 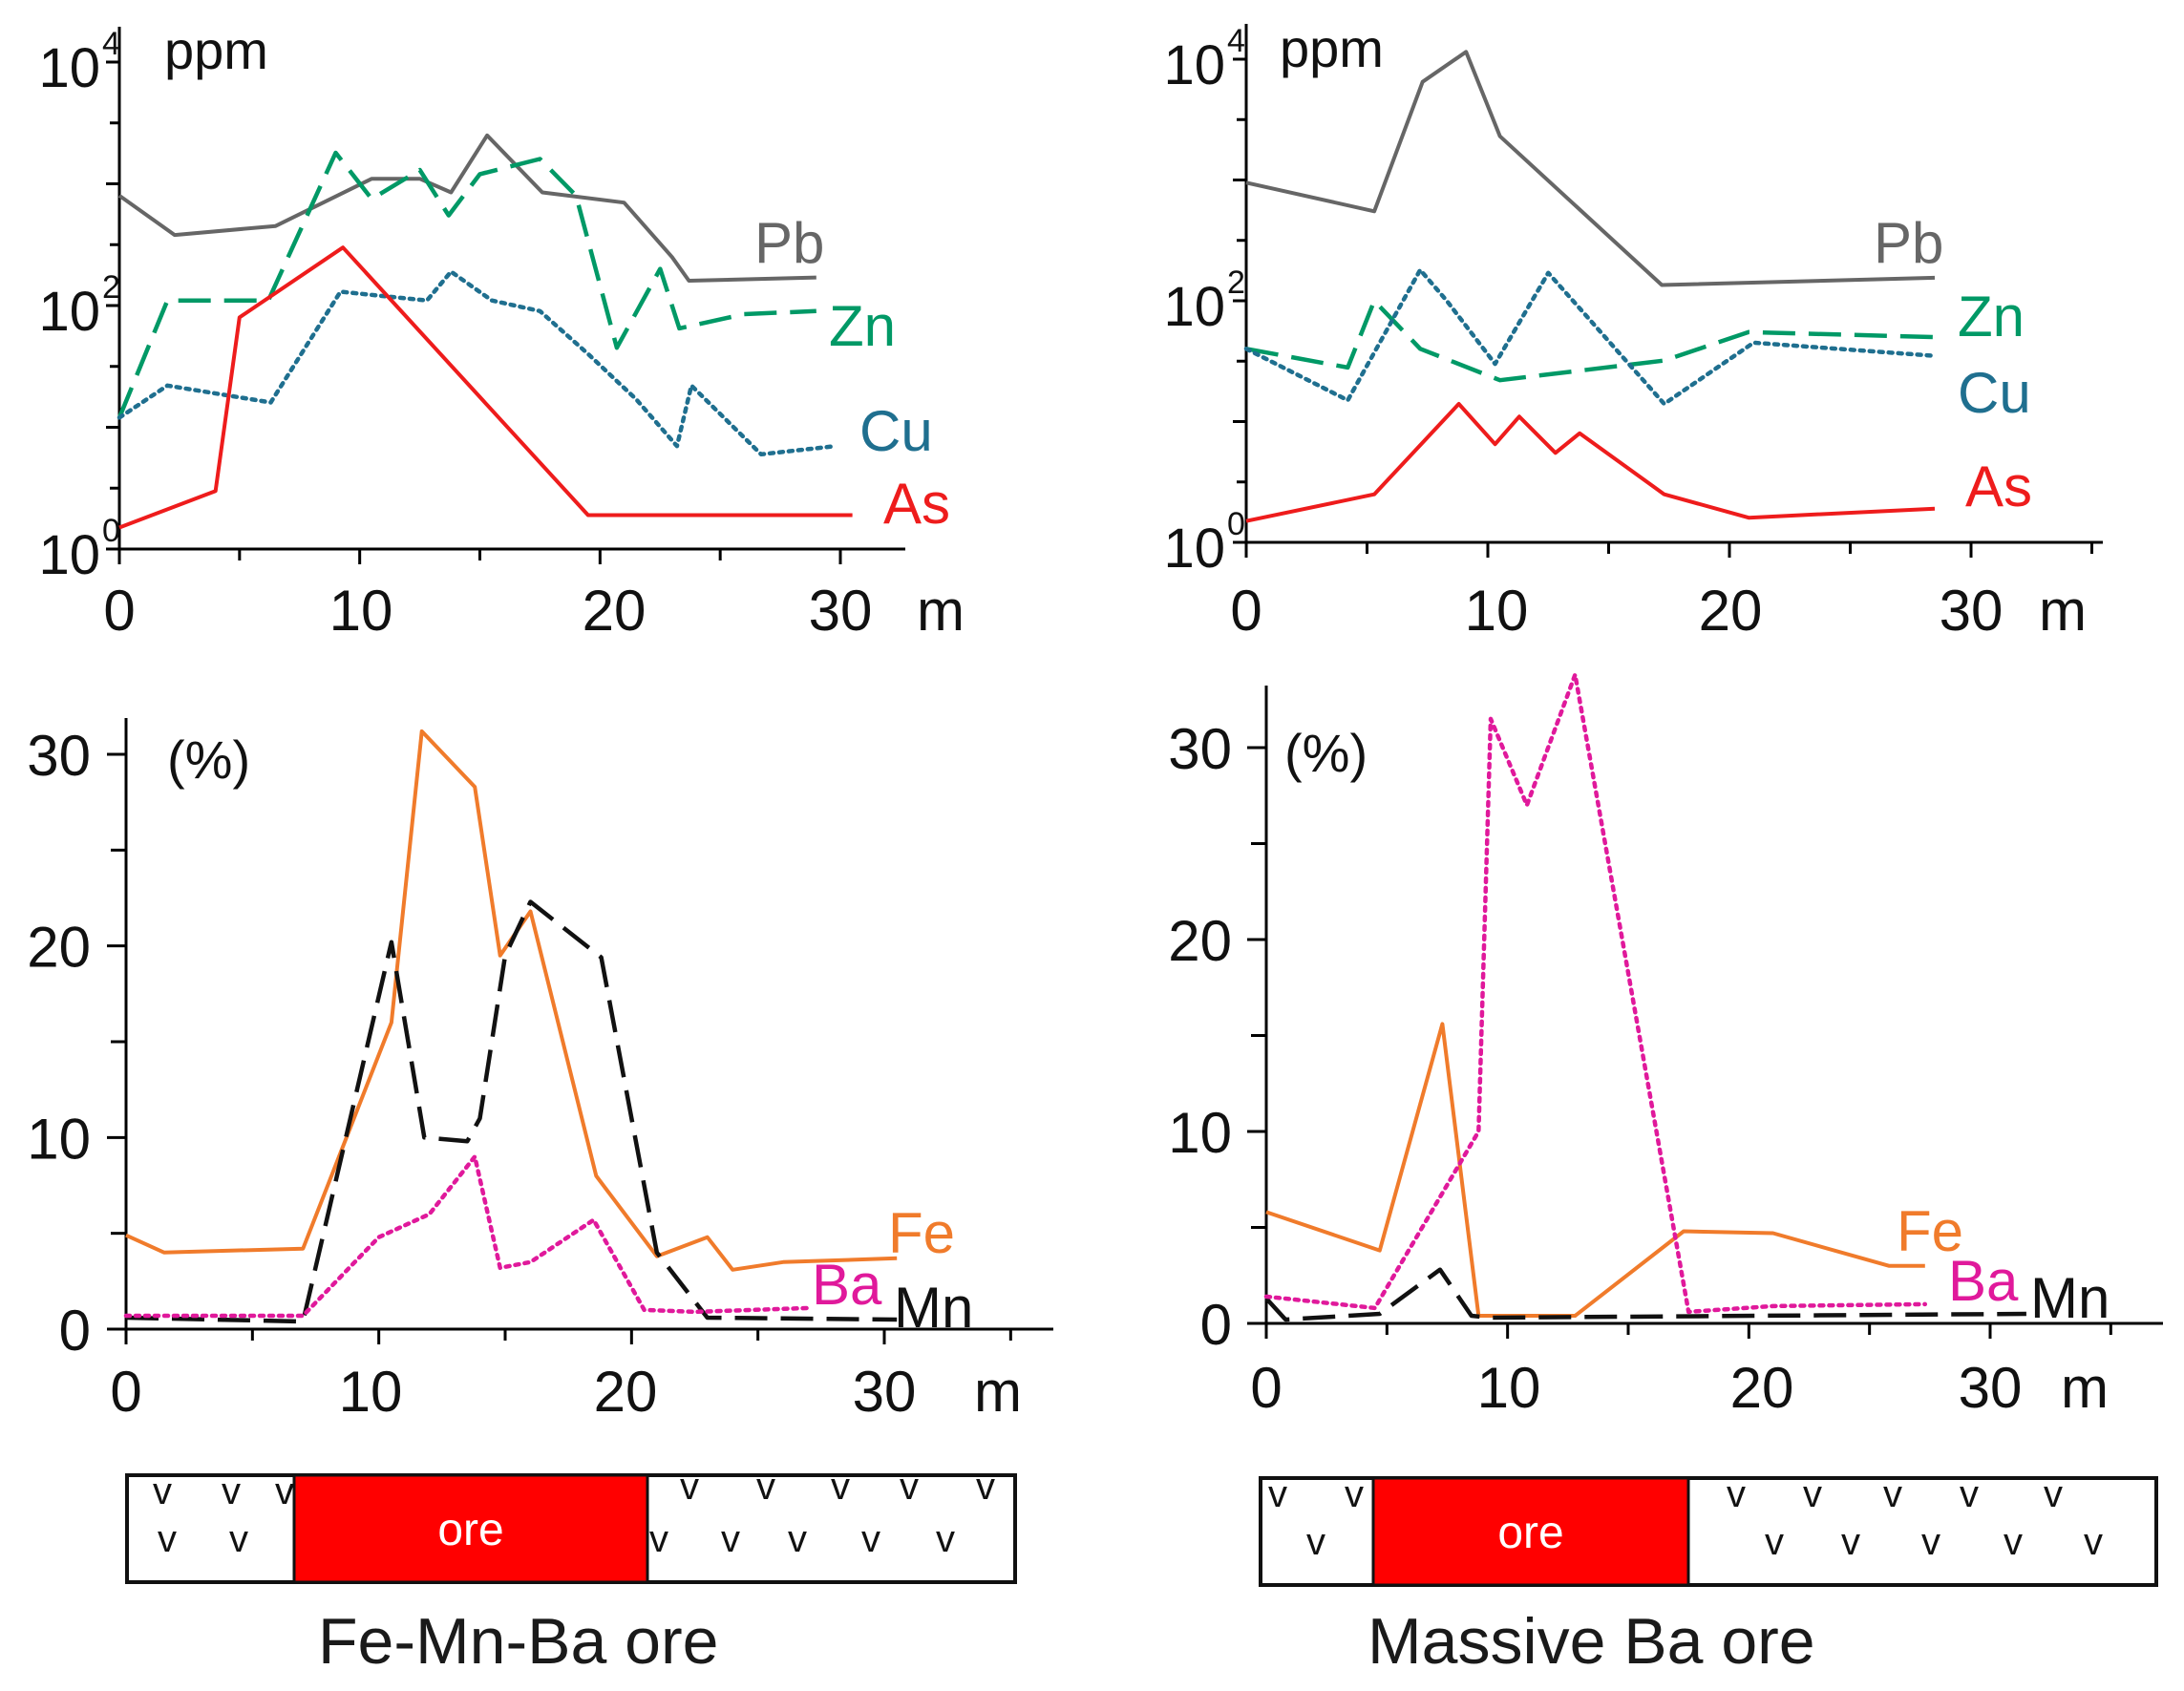 What do you see at coordinates (1236, 282) in the screenshot?
I see `y-tick-exponent: 2` at bounding box center [1236, 282].